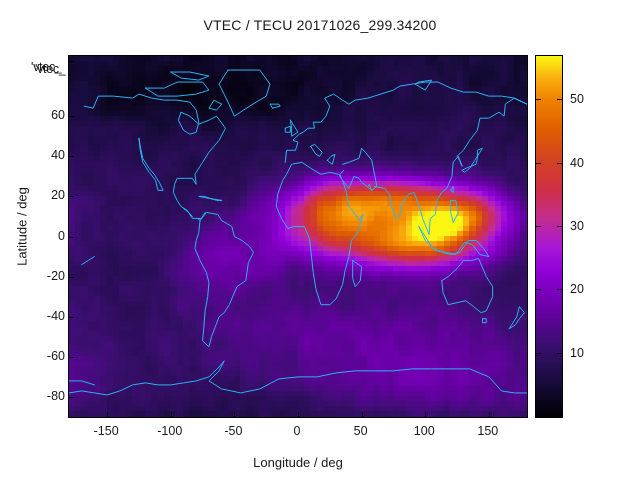  I want to click on y-tick-label: -20, so click(55, 275).